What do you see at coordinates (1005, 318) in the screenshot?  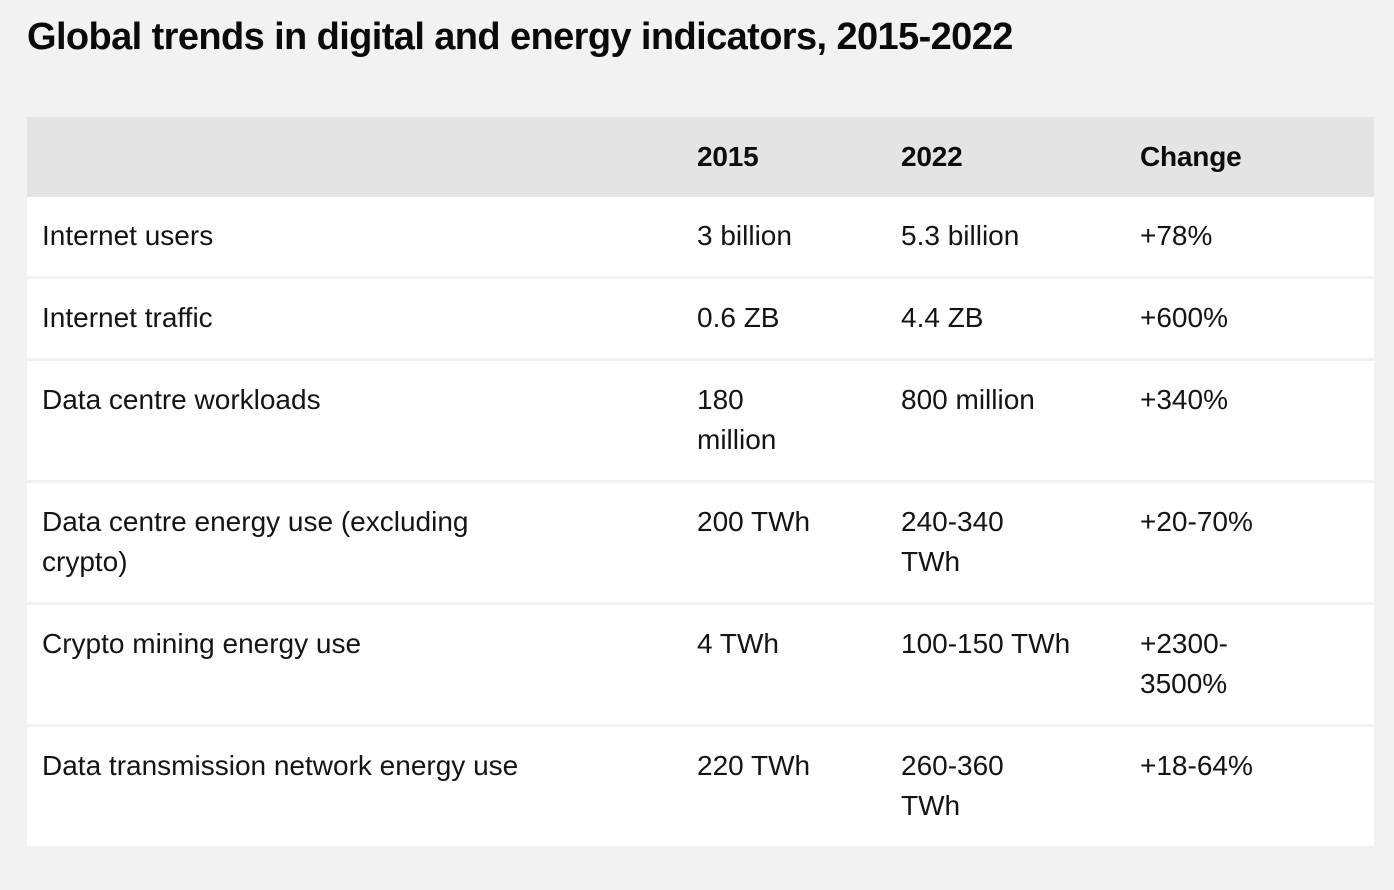 I see `value-2022-cell: 4.4 ZB` at bounding box center [1005, 318].